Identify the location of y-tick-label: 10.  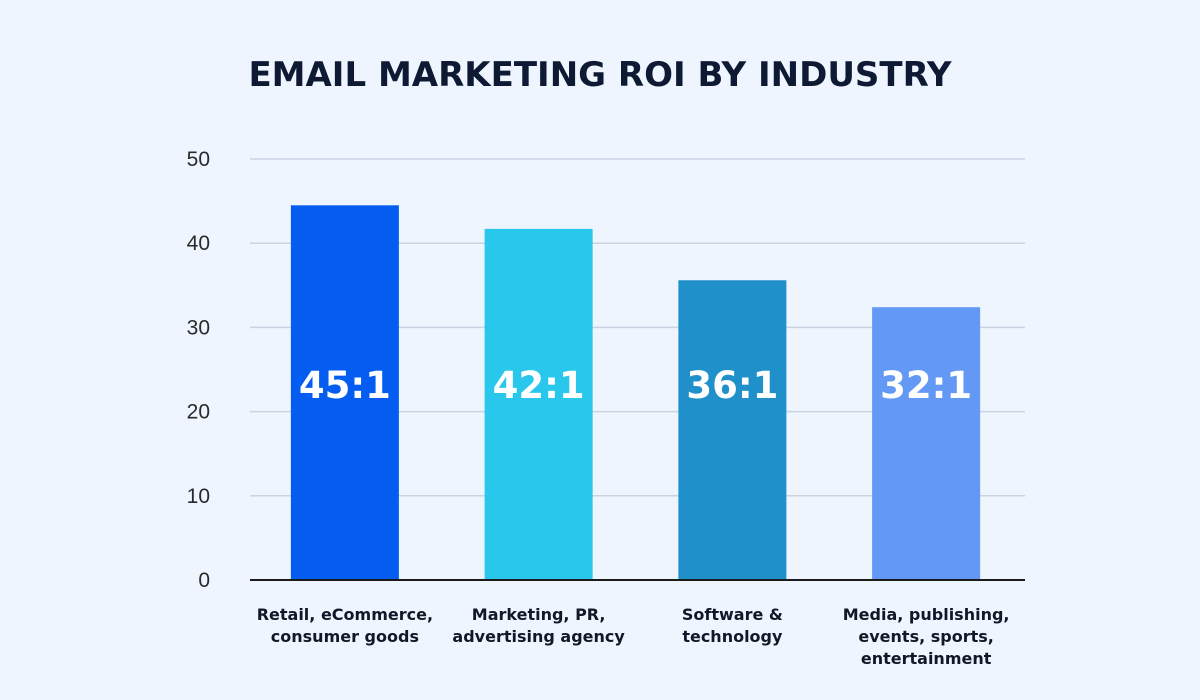
(198, 496).